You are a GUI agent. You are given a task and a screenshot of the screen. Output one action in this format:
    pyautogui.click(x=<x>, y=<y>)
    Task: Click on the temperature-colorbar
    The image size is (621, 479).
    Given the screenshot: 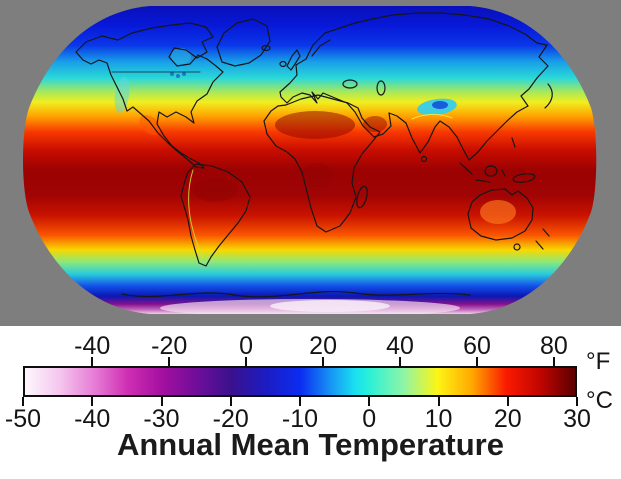 What is the action you would take?
    pyautogui.click(x=300, y=381)
    